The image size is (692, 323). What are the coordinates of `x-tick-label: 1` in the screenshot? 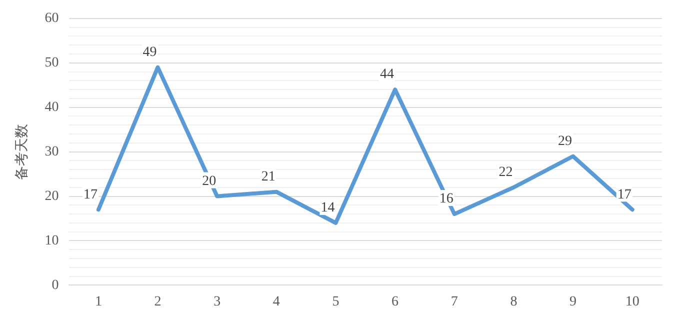 It's located at (98, 302).